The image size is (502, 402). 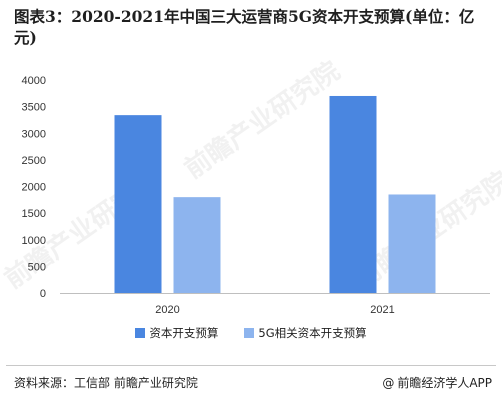 I want to click on y-tick-label: 2500, so click(x=34, y=161).